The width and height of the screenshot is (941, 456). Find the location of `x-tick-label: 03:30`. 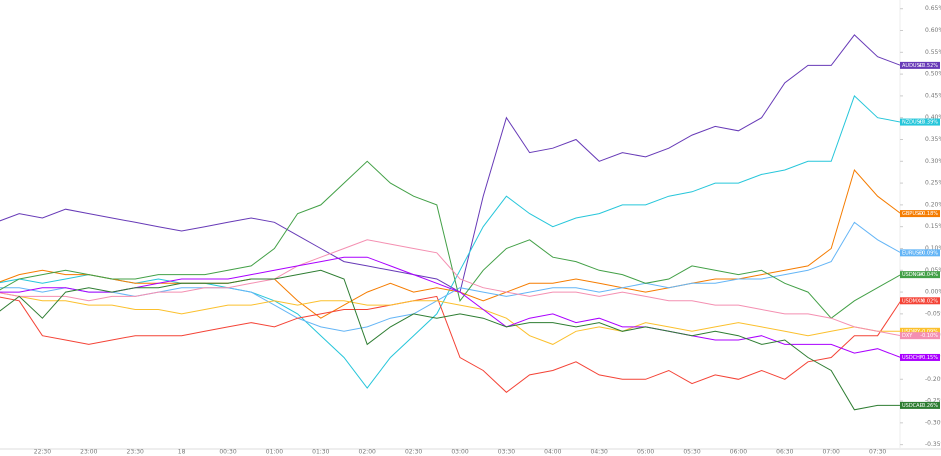

x-tick-label: 03:30 is located at coordinates (506, 452).